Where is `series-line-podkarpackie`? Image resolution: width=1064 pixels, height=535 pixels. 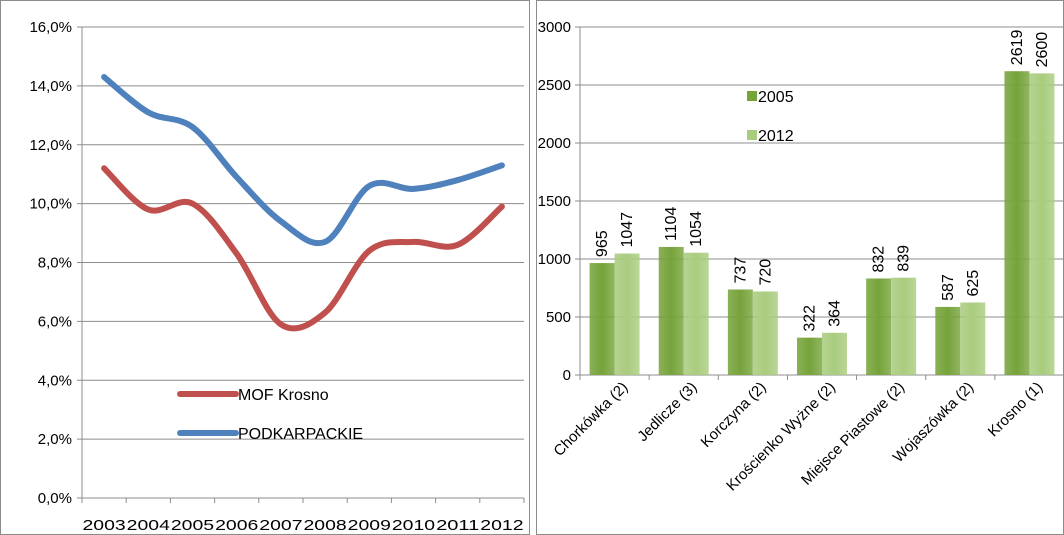 series-line-podkarpackie is located at coordinates (303, 160).